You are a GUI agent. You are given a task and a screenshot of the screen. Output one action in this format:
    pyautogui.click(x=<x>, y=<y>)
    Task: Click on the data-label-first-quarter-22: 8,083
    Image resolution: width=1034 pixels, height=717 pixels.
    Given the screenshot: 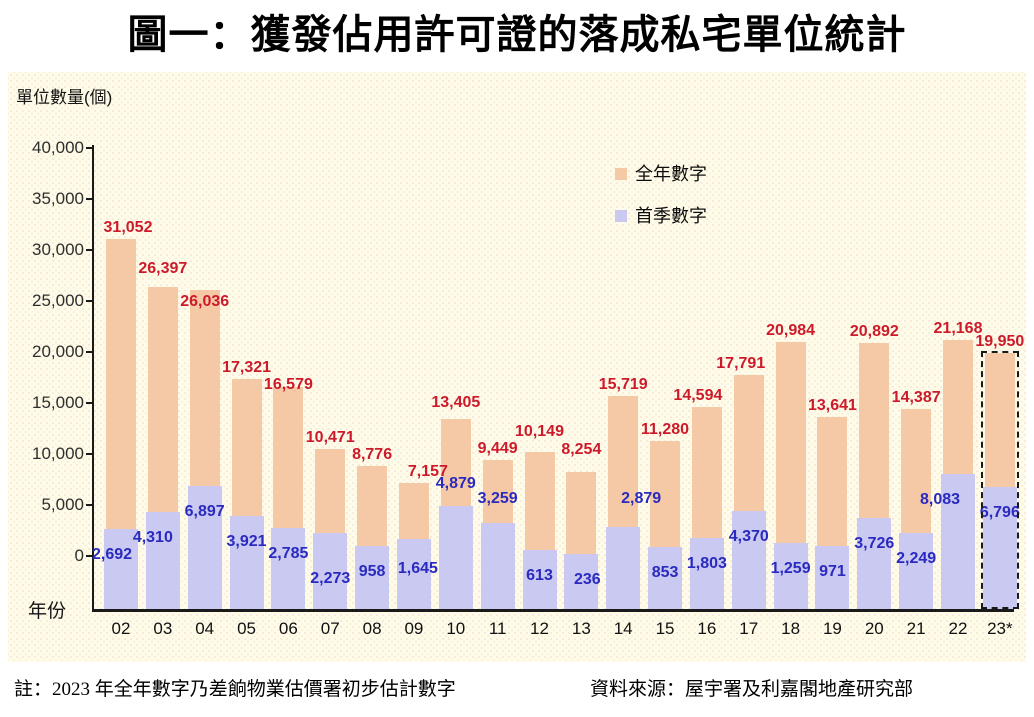 What is the action you would take?
    pyautogui.click(x=940, y=499)
    